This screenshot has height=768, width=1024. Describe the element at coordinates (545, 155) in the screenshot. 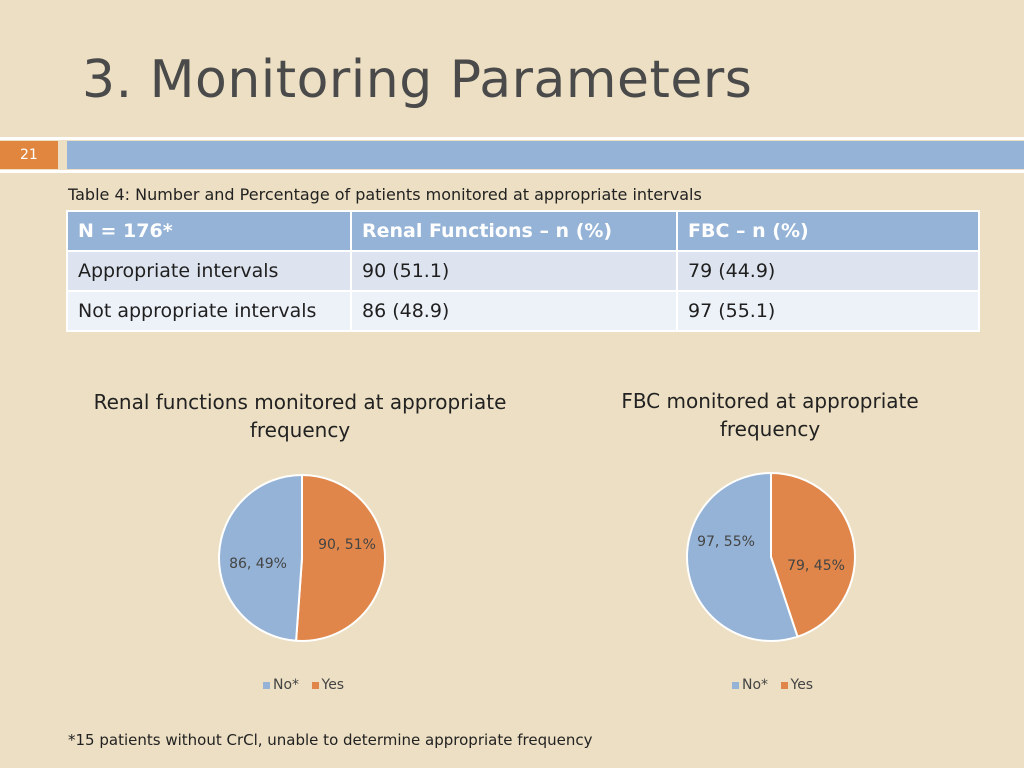

I see `header-band` at that location.